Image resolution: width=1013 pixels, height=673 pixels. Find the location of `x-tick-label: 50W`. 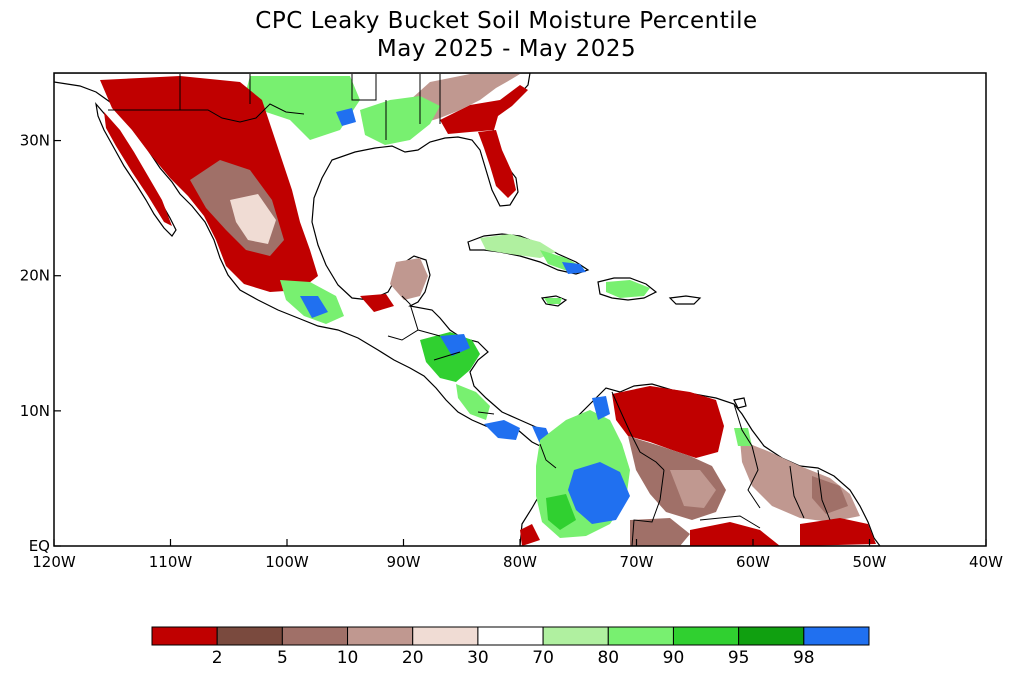

x-tick-label: 50W is located at coordinates (870, 562).